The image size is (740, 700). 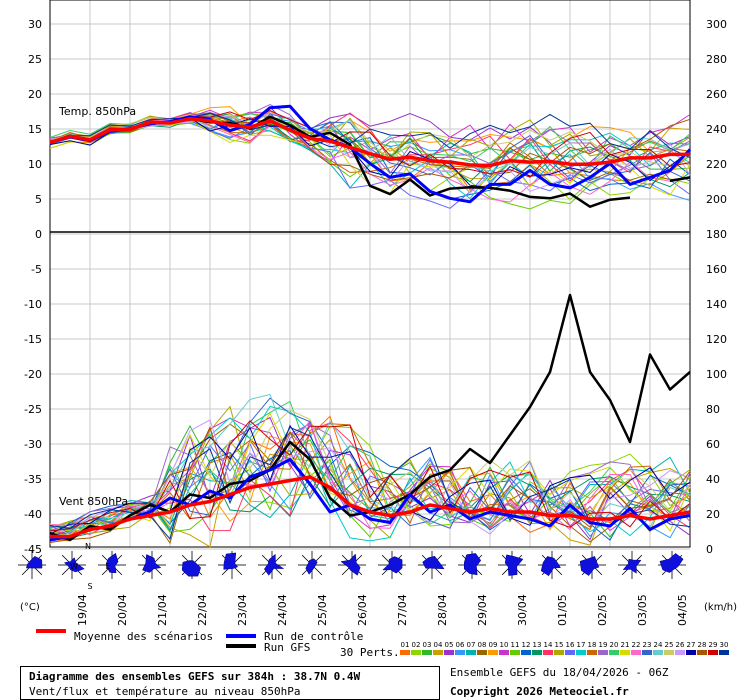 What do you see at coordinates (82, 610) in the screenshot?
I see `date-tick-label: 19/04` at bounding box center [82, 610].